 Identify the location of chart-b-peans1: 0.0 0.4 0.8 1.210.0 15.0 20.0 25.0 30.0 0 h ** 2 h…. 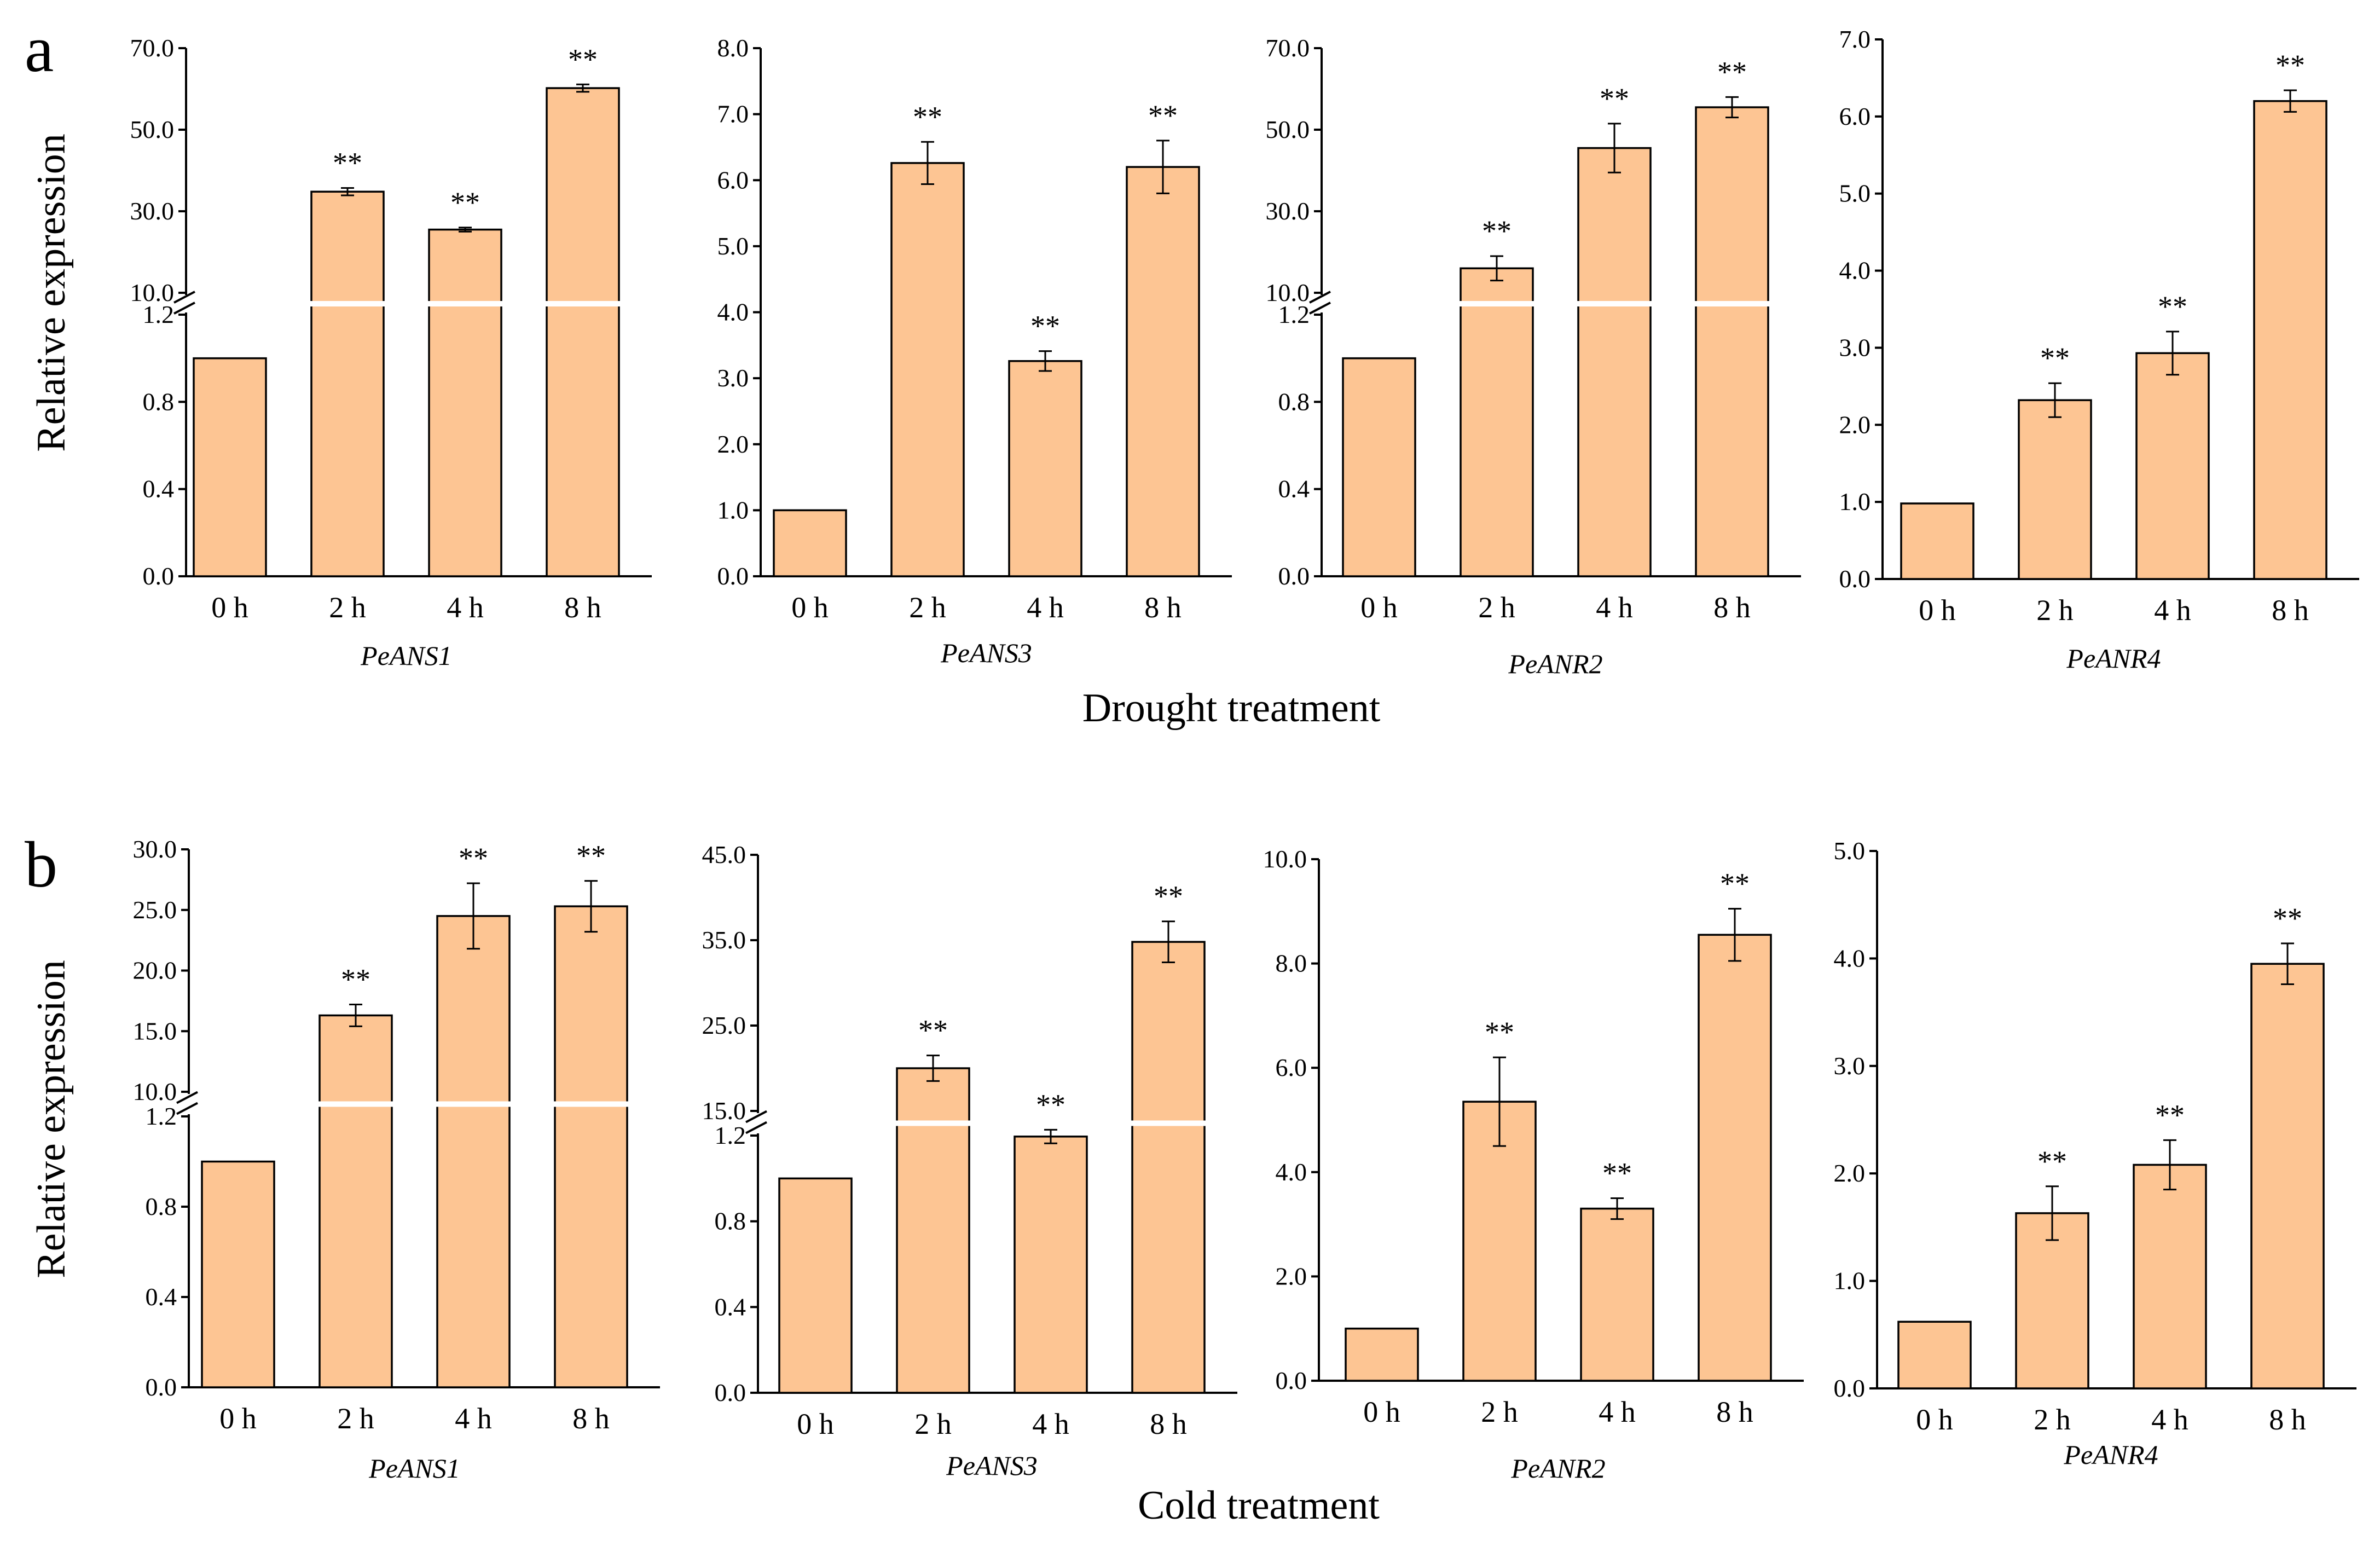
(397, 1159).